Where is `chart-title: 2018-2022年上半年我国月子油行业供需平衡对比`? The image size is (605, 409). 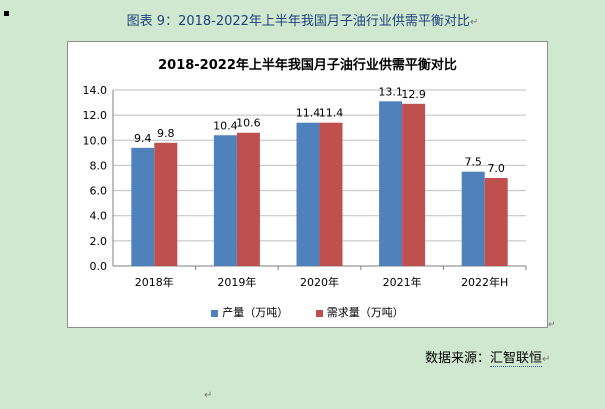 chart-title: 2018-2022年上半年我国月子油行业供需平衡对比 is located at coordinates (307, 65).